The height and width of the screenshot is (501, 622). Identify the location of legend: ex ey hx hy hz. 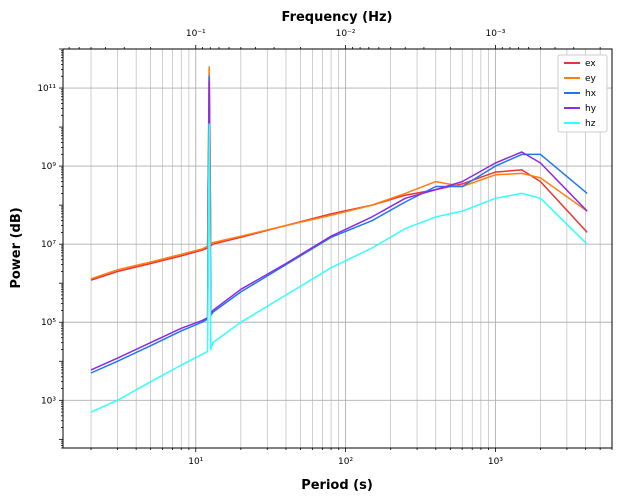
(582, 93).